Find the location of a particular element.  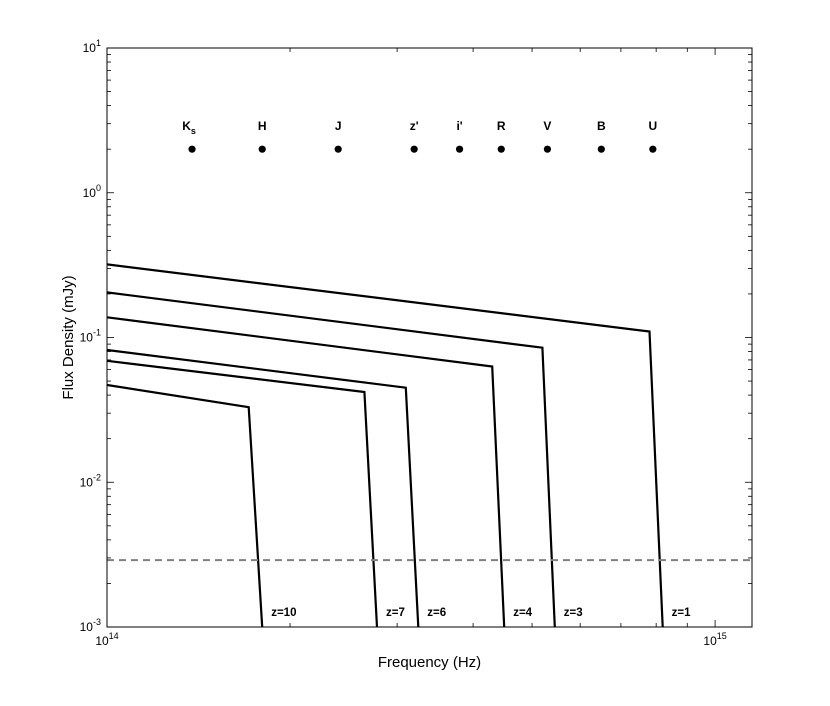

curve-label-z=10: z=10 is located at coordinates (283, 613).